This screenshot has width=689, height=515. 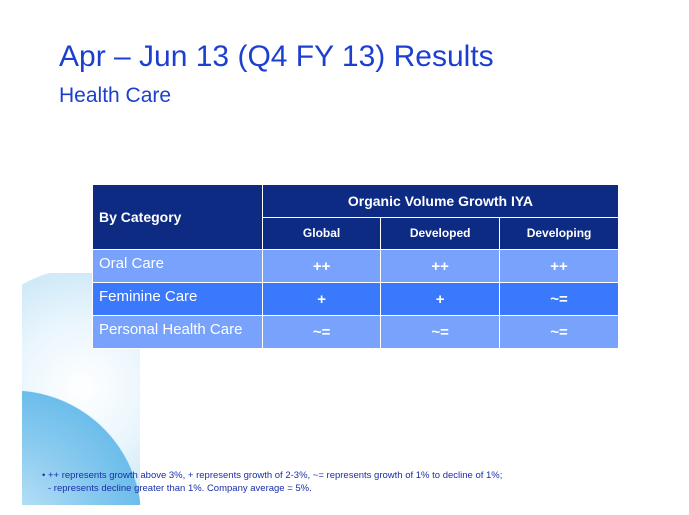 I want to click on table-row: Oral Care ++ ++ ++, so click(x=355, y=266).